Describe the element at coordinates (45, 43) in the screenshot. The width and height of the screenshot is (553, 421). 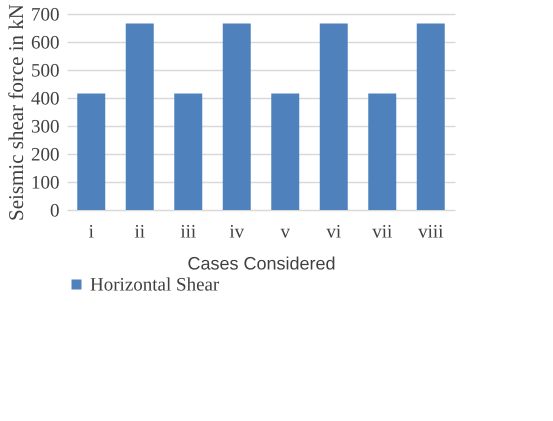
I see `y-tick-label: 600` at that location.